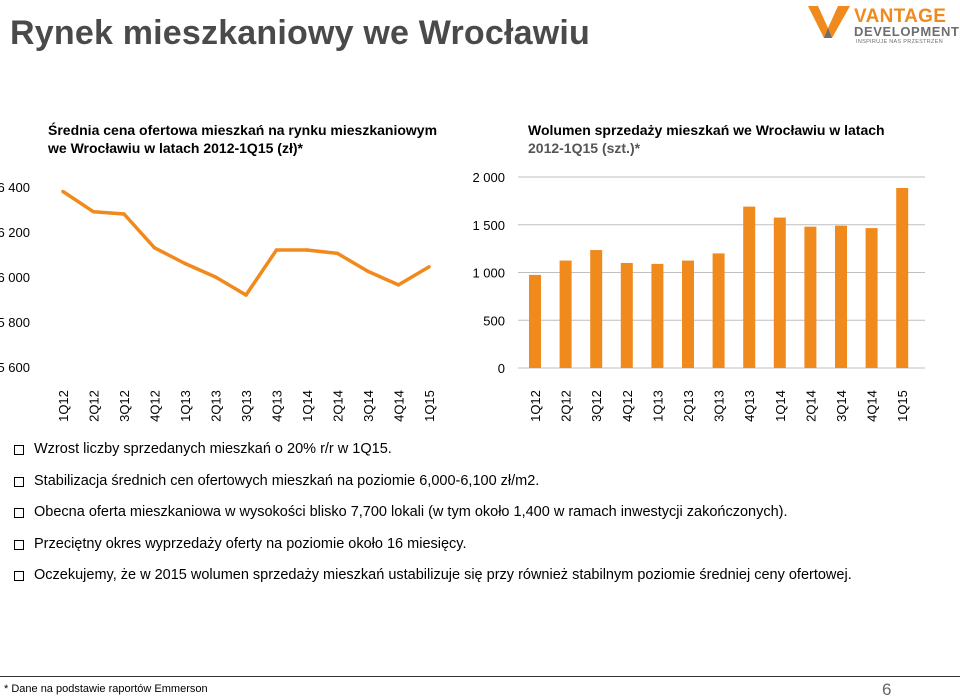 Image resolution: width=960 pixels, height=700 pixels. I want to click on volume-x-tick-label: 2Q12, so click(566, 406).